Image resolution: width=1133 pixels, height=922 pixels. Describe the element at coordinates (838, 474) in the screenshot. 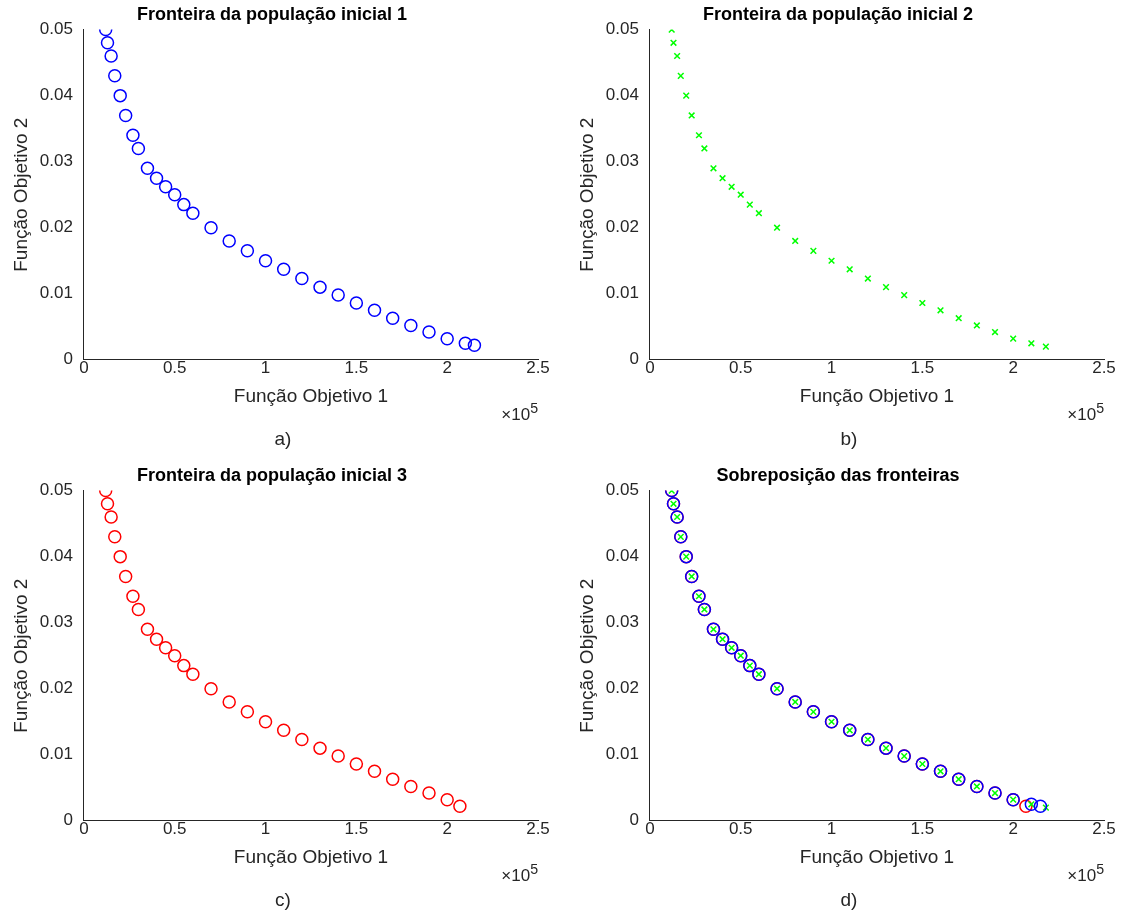

I see `chart-title: Sobreposição das fronteiras` at that location.